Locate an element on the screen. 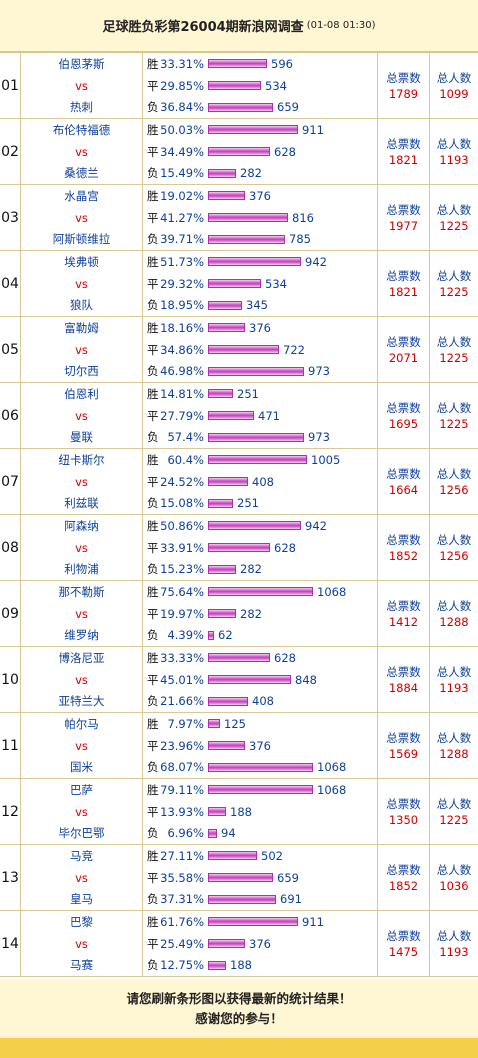  away-team: 亚特兰大 is located at coordinates (81, 701).